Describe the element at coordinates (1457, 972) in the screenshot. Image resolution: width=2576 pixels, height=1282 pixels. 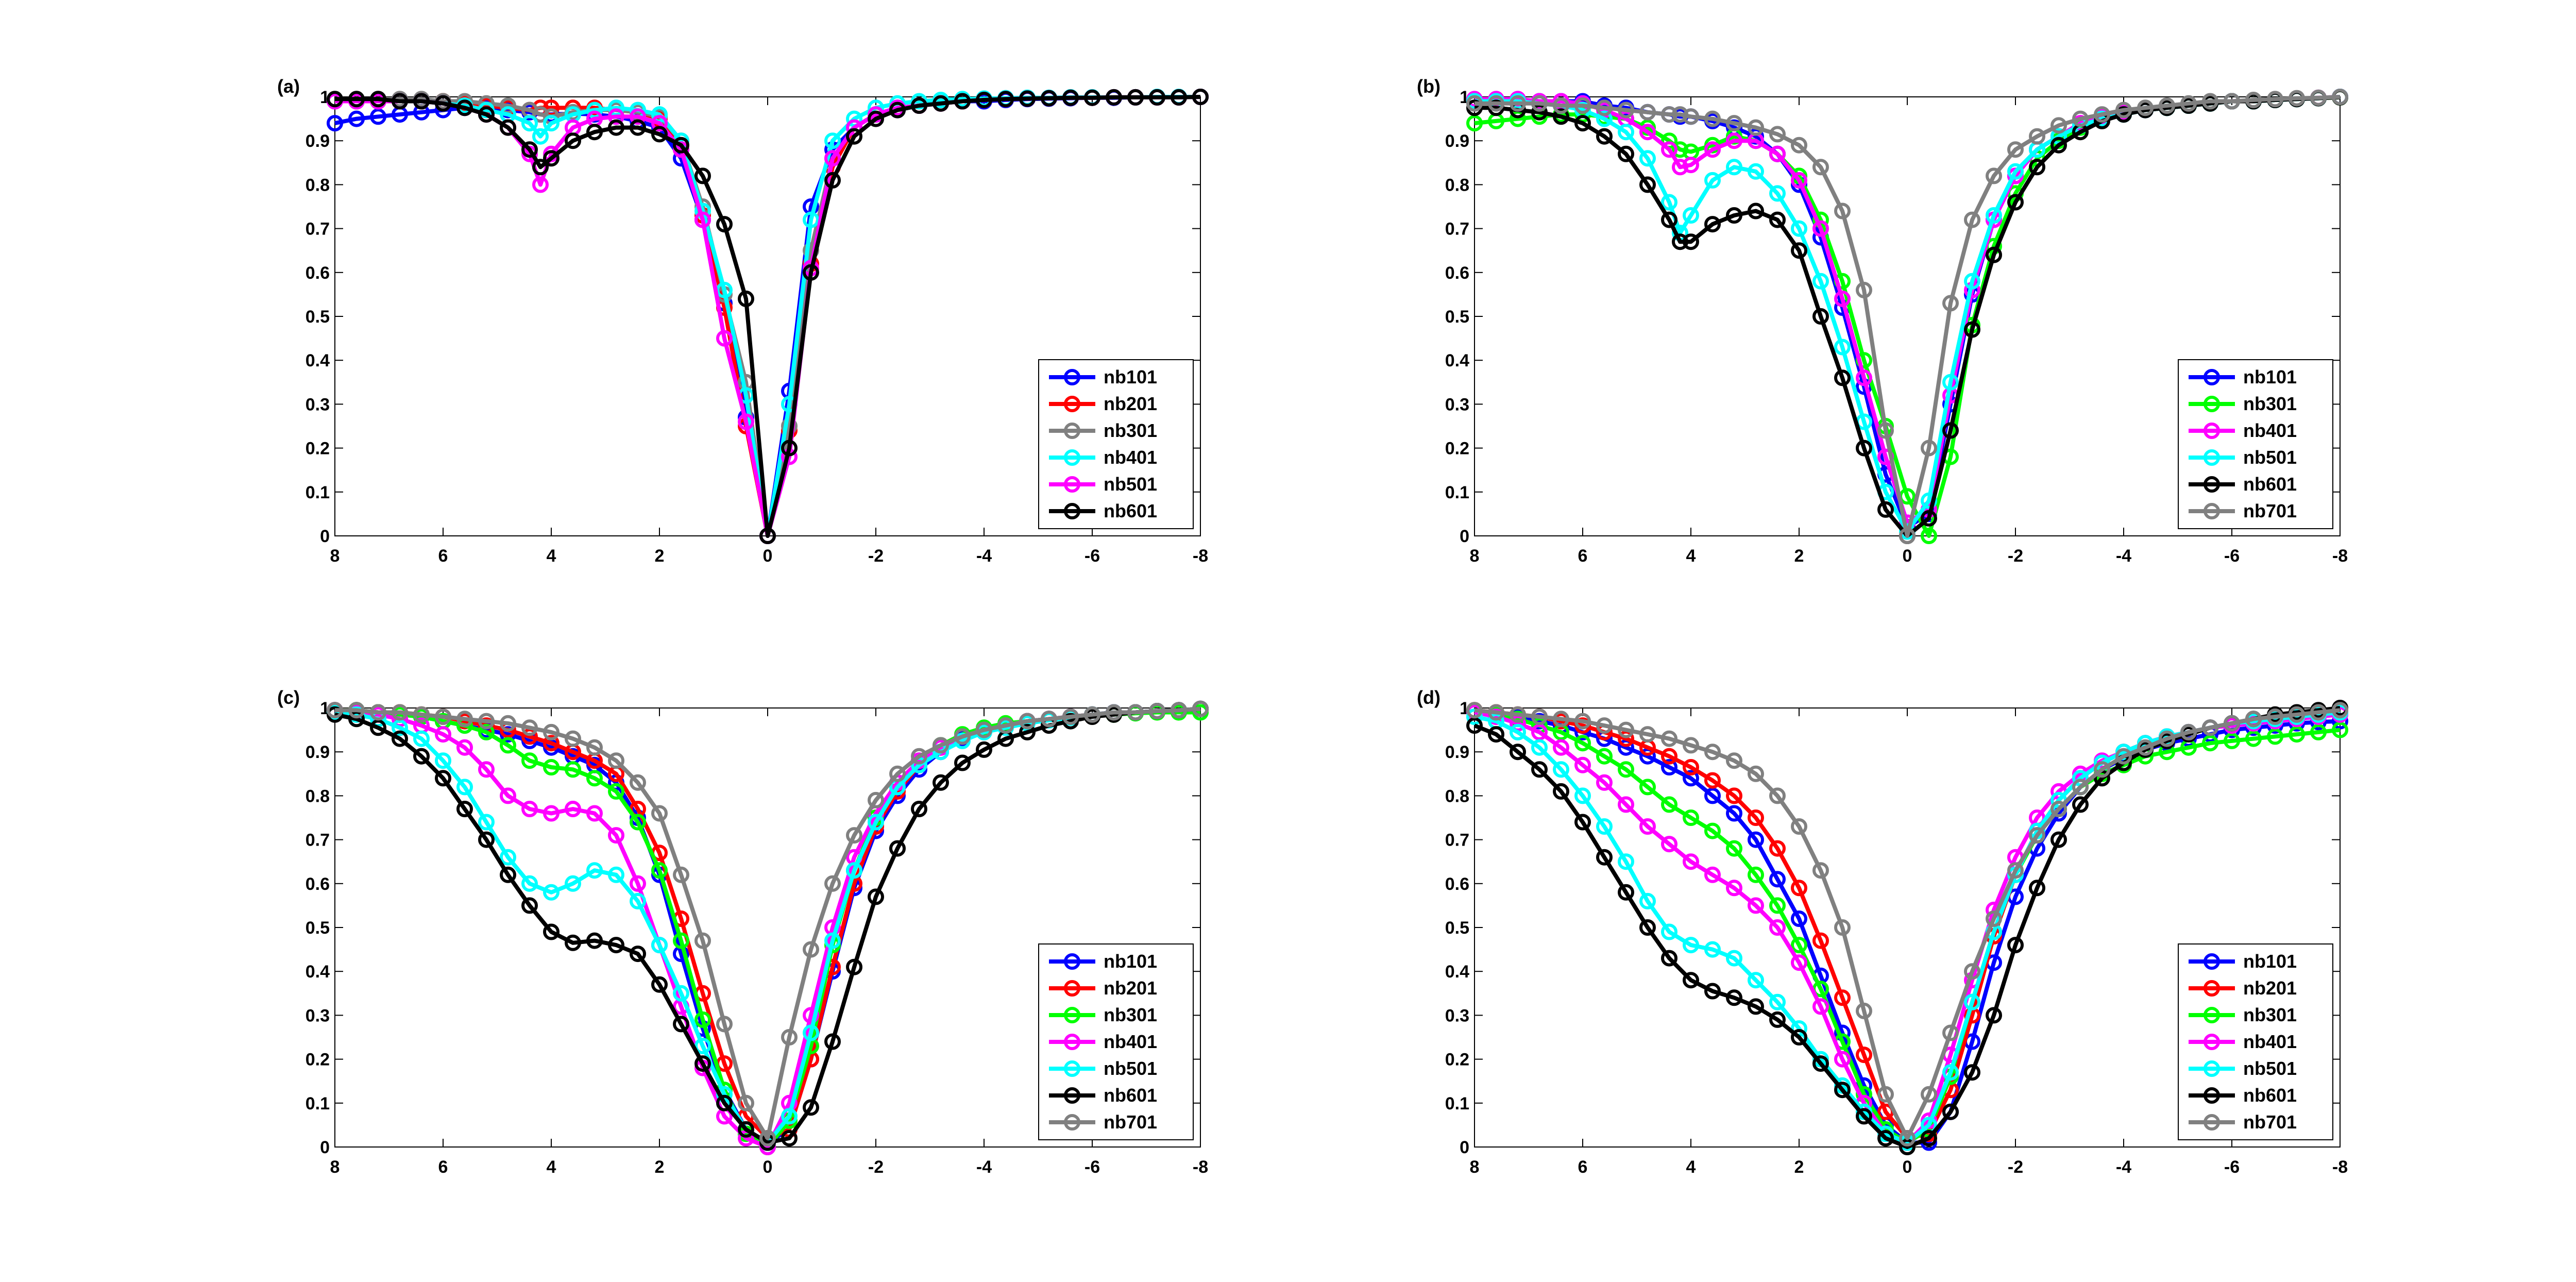
I see `y-tick-label: 0.4` at that location.